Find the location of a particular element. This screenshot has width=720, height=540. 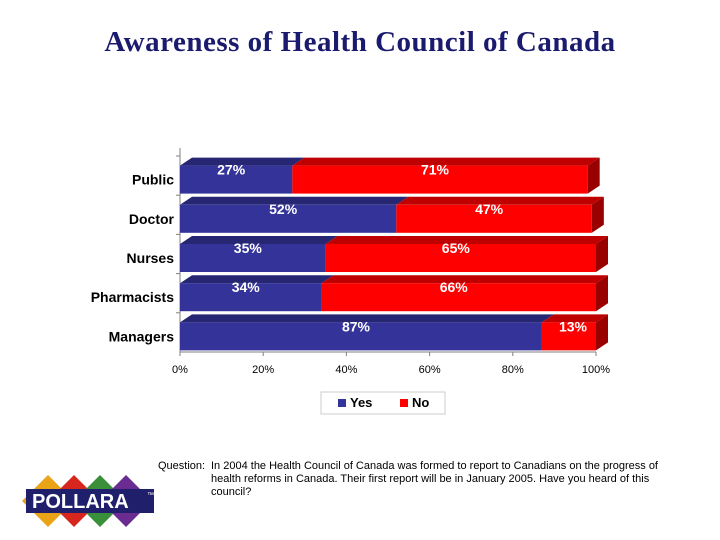

bar-no-public is located at coordinates (446, 175).